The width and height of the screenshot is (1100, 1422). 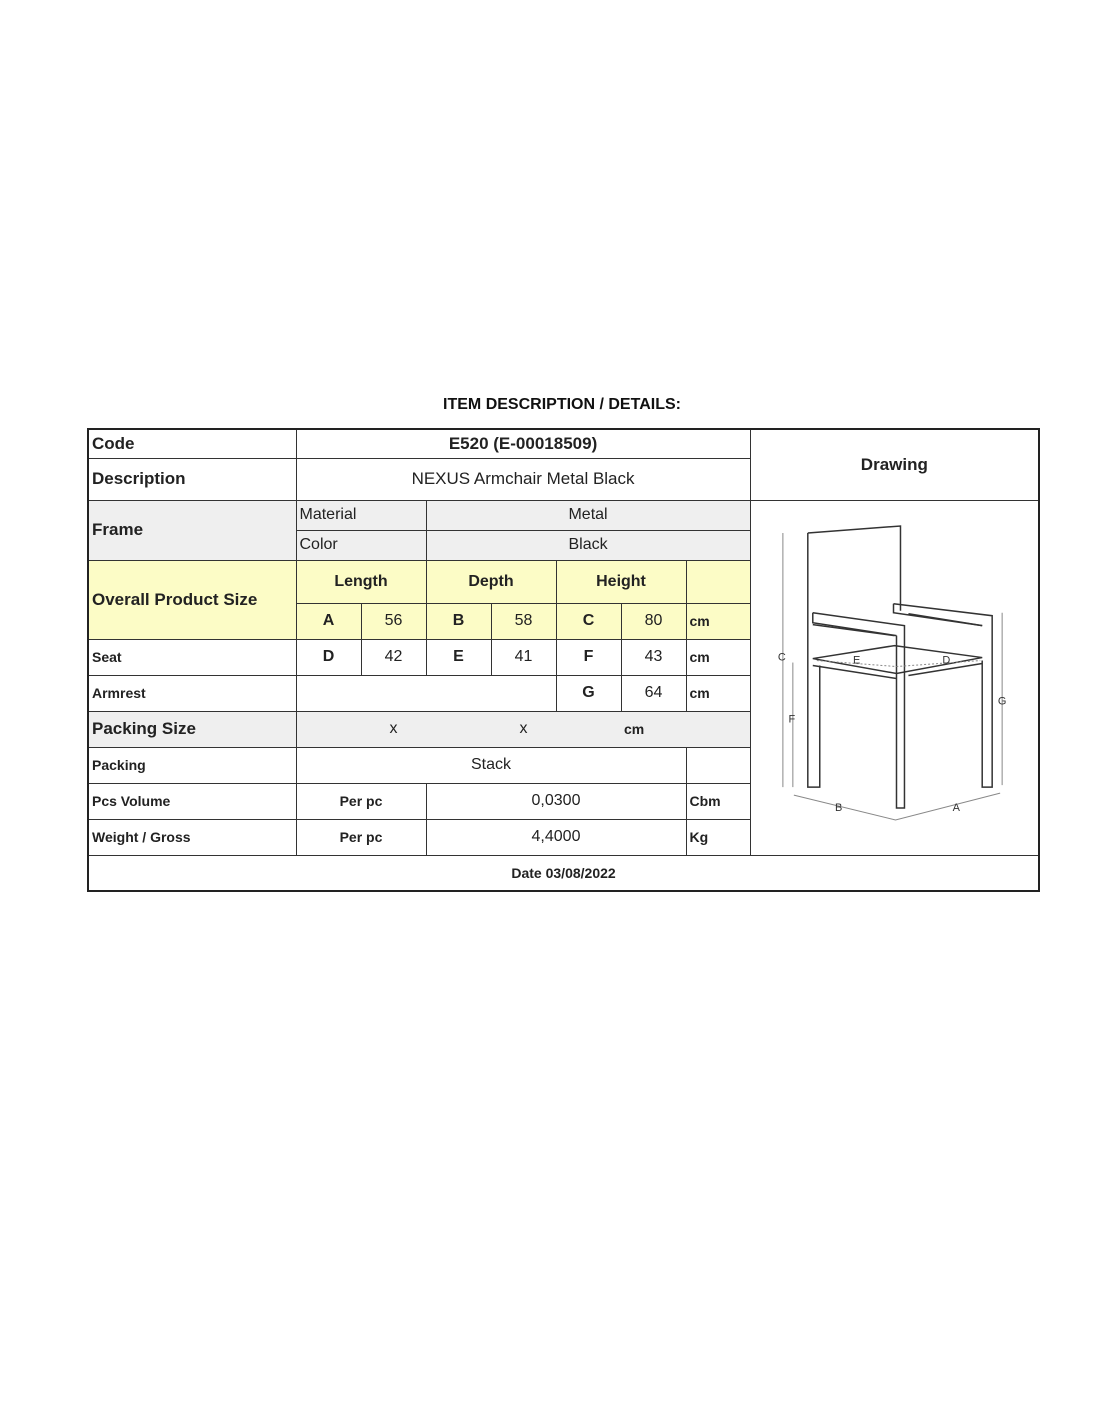 I want to click on volume-unit: Cbm, so click(x=718, y=801).